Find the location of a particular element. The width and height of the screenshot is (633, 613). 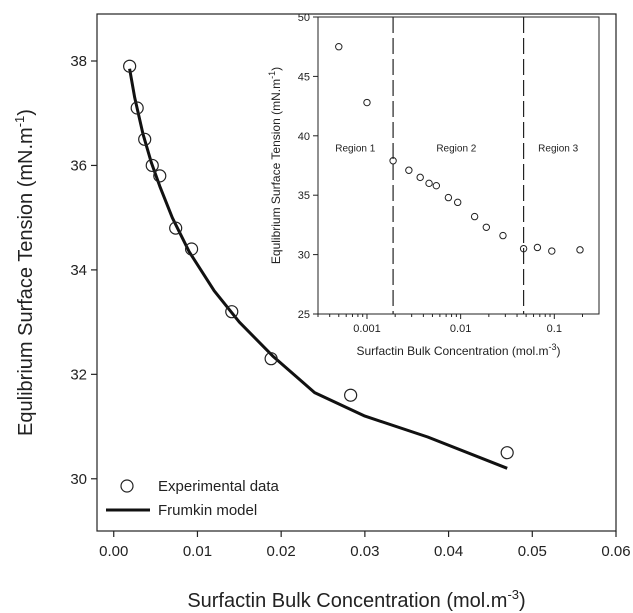

inset-x-tick-label: 0.01 is located at coordinates (460, 329).